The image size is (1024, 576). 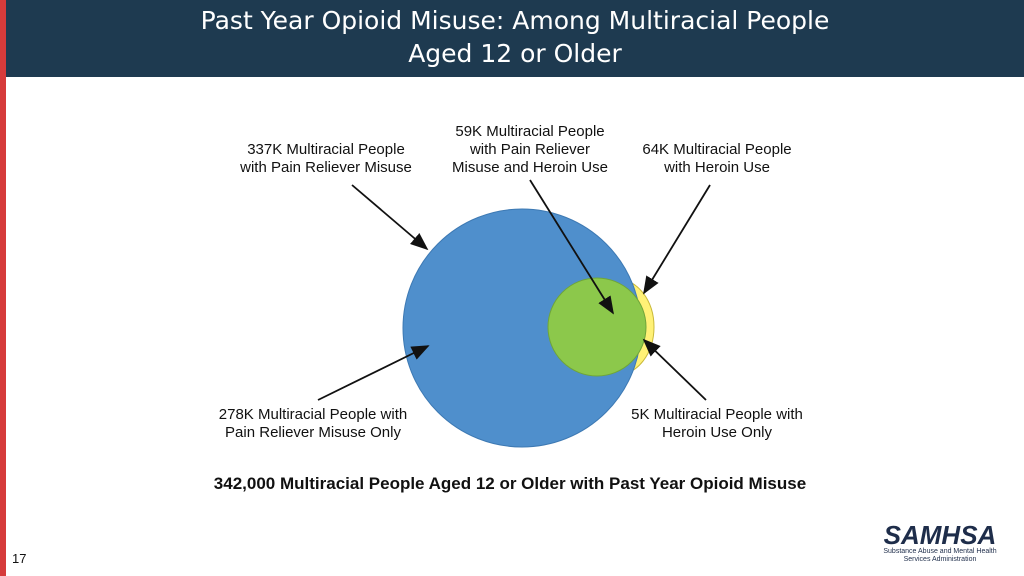 What do you see at coordinates (677, 239) in the screenshot?
I see `arrow-heroin-use` at bounding box center [677, 239].